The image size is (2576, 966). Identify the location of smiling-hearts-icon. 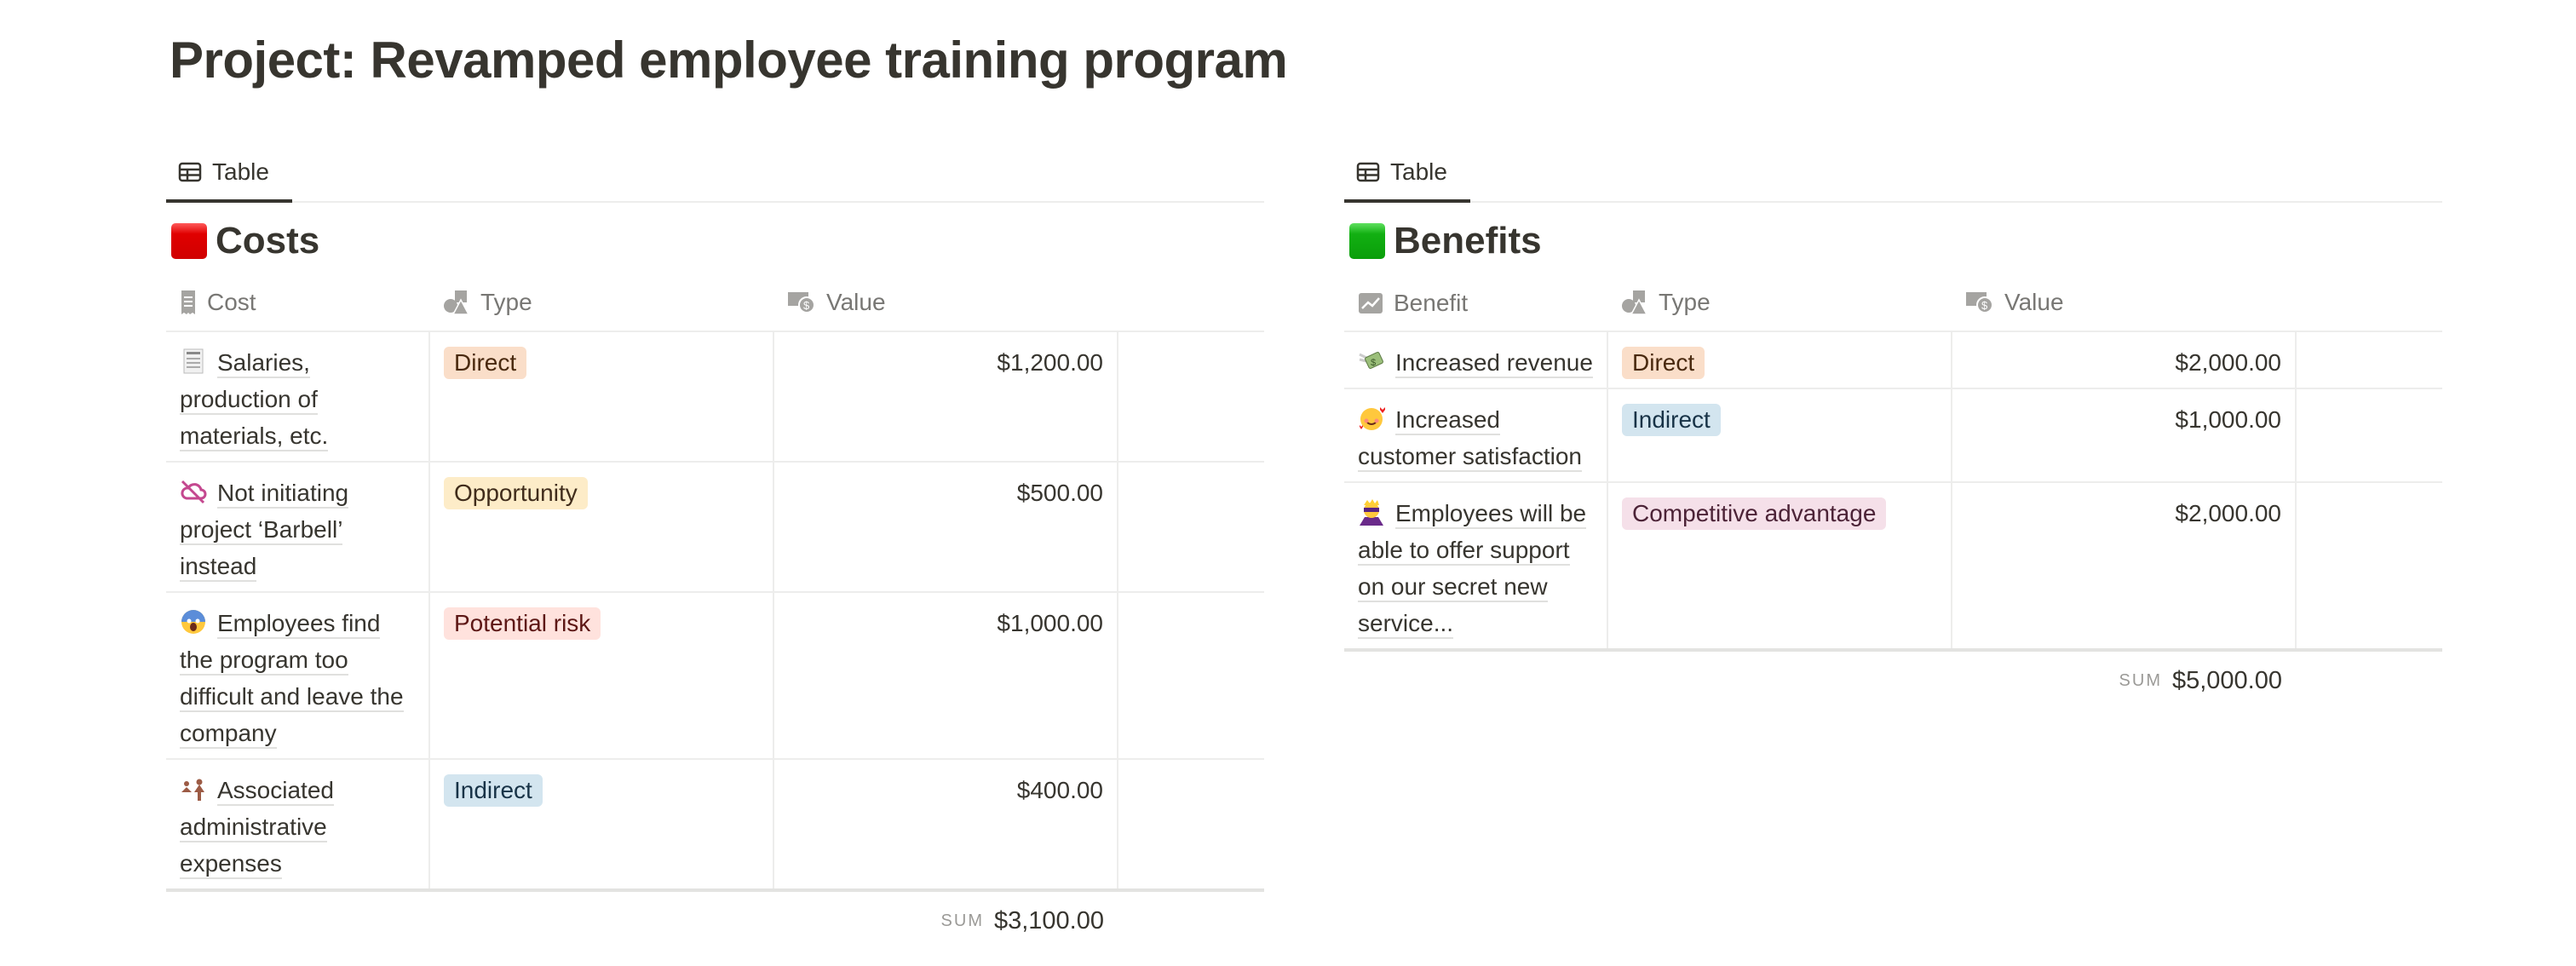
(1373, 419).